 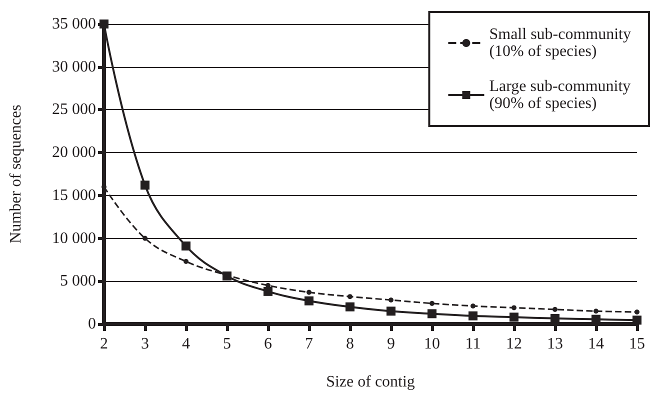 What do you see at coordinates (16, 174) in the screenshot?
I see `y-axis-title: Number of sequences` at bounding box center [16, 174].